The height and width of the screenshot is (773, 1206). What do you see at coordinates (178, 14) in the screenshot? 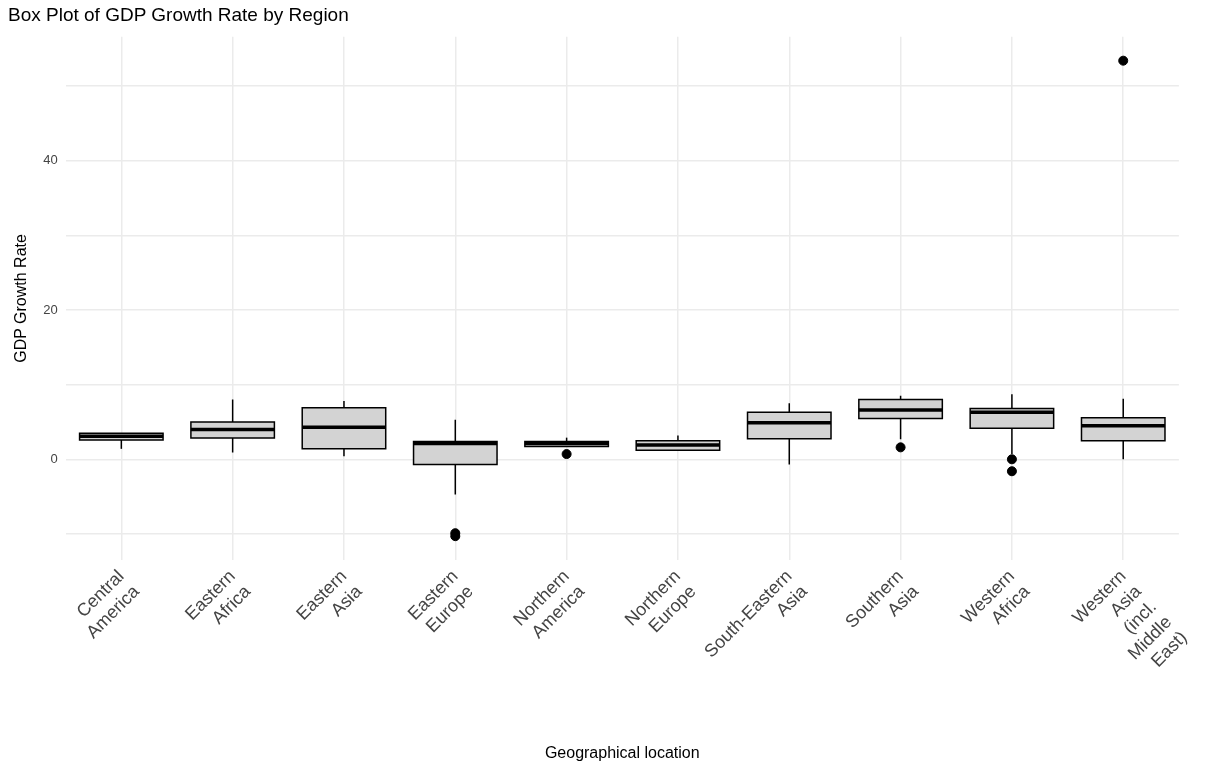
I see `chart-title: Box Plot of GDP Growth Rate by Region` at bounding box center [178, 14].